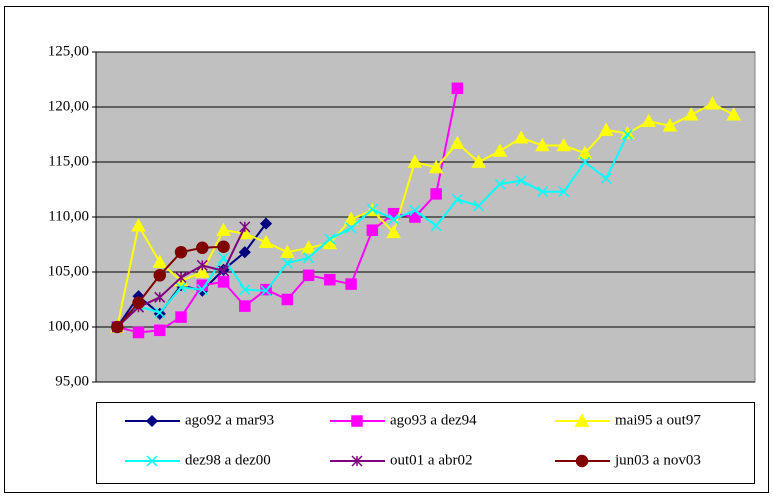 This screenshot has width=773, height=497. Describe the element at coordinates (425, 443) in the screenshot. I see `legend-box` at that location.